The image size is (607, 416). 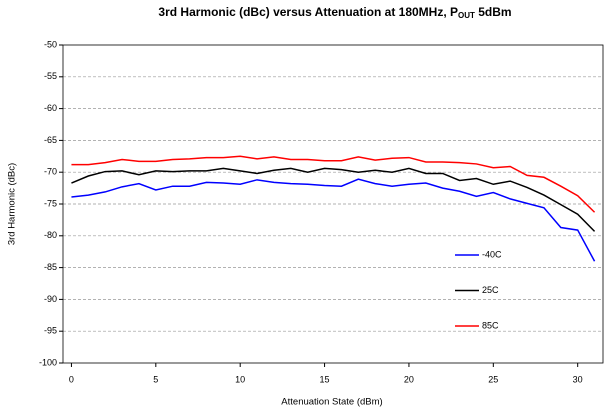 What do you see at coordinates (12, 204) in the screenshot?
I see `y-axis-label: 3rd Harmonic (dBc)` at bounding box center [12, 204].